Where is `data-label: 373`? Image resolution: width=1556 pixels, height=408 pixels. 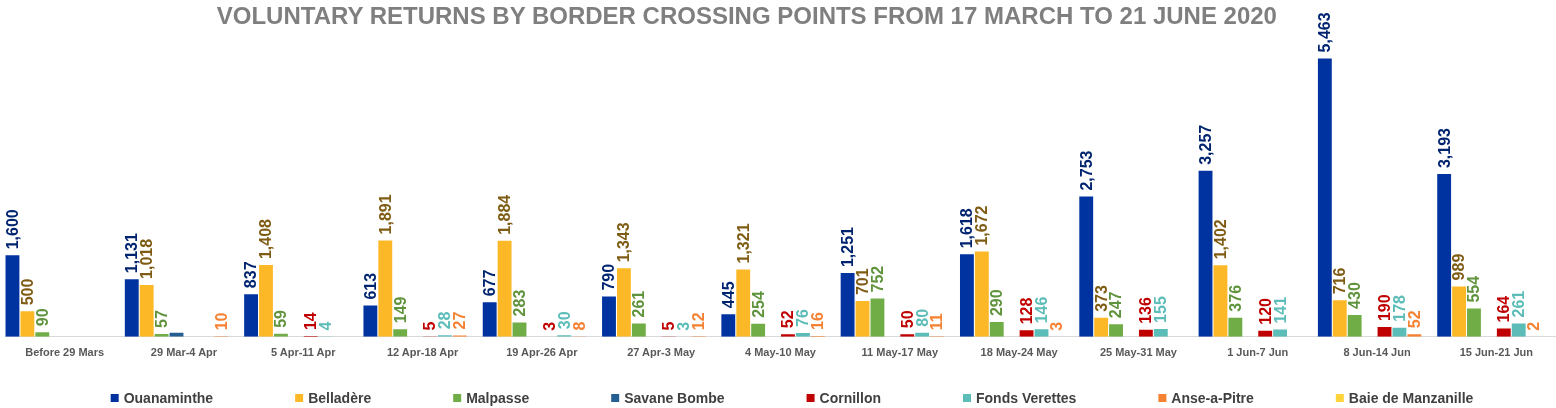 data-label: 373 is located at coordinates (1101, 298).